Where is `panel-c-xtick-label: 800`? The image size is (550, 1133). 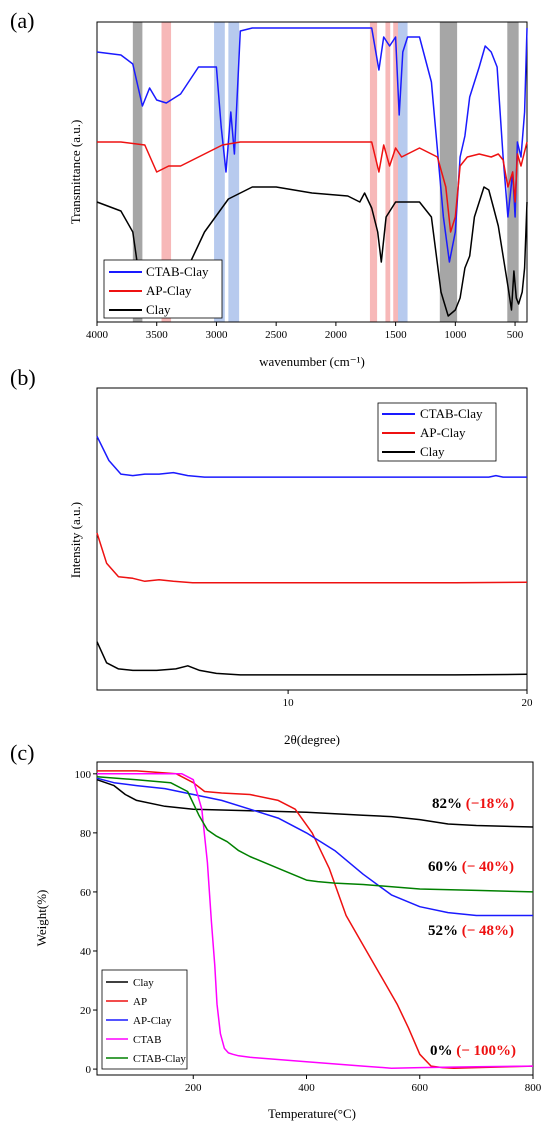 panel-c-xtick-label: 800 is located at coordinates (533, 1088).